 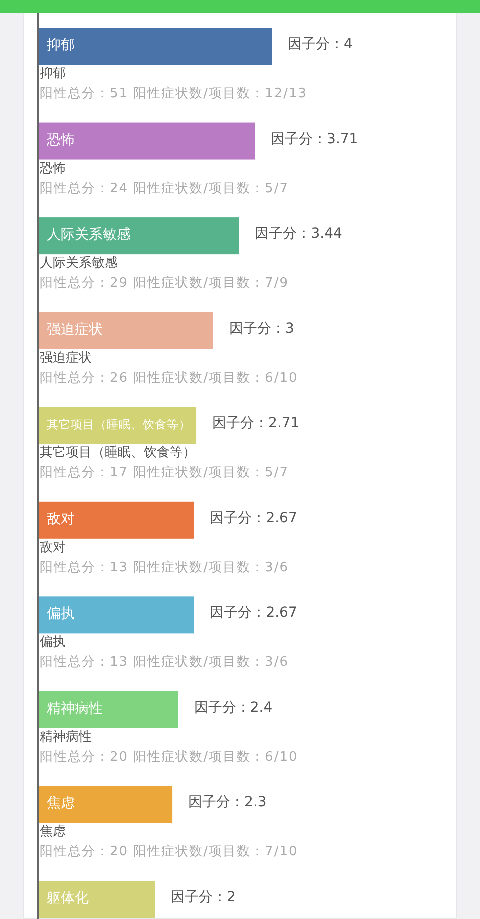 I want to click on bar-label: 偏执, so click(x=61, y=614).